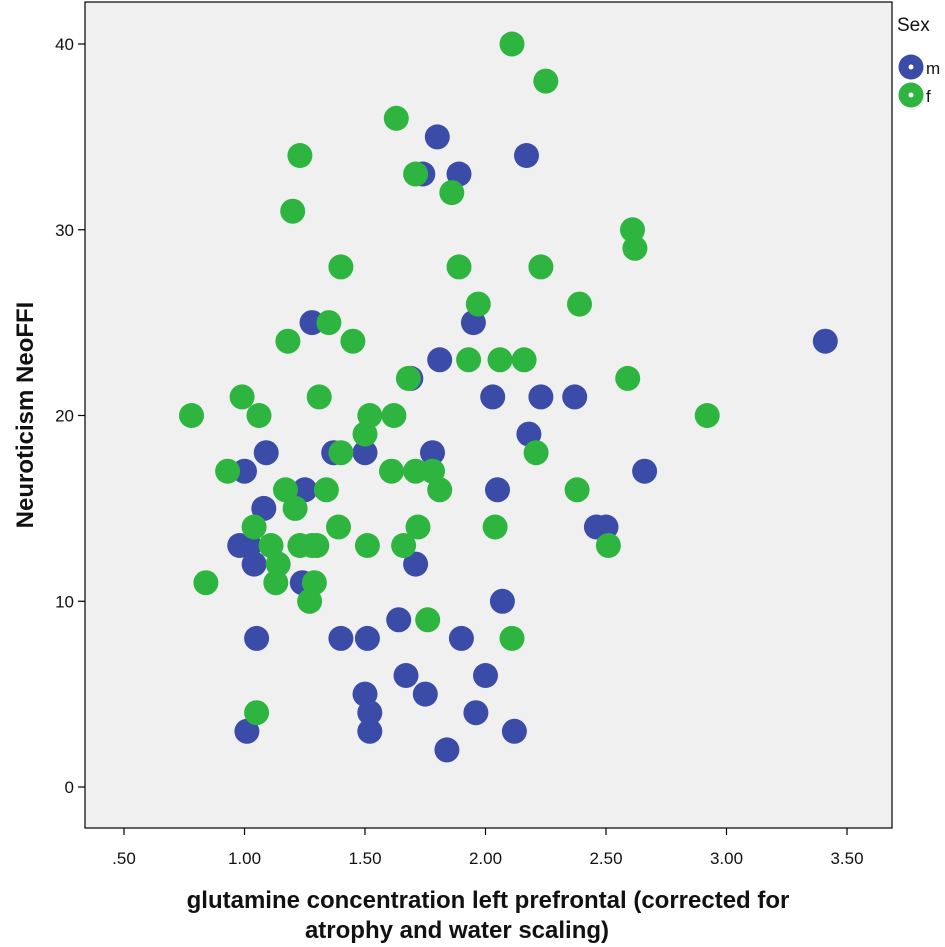  Describe the element at coordinates (928, 96) in the screenshot. I see `legend-label-f: f` at that location.